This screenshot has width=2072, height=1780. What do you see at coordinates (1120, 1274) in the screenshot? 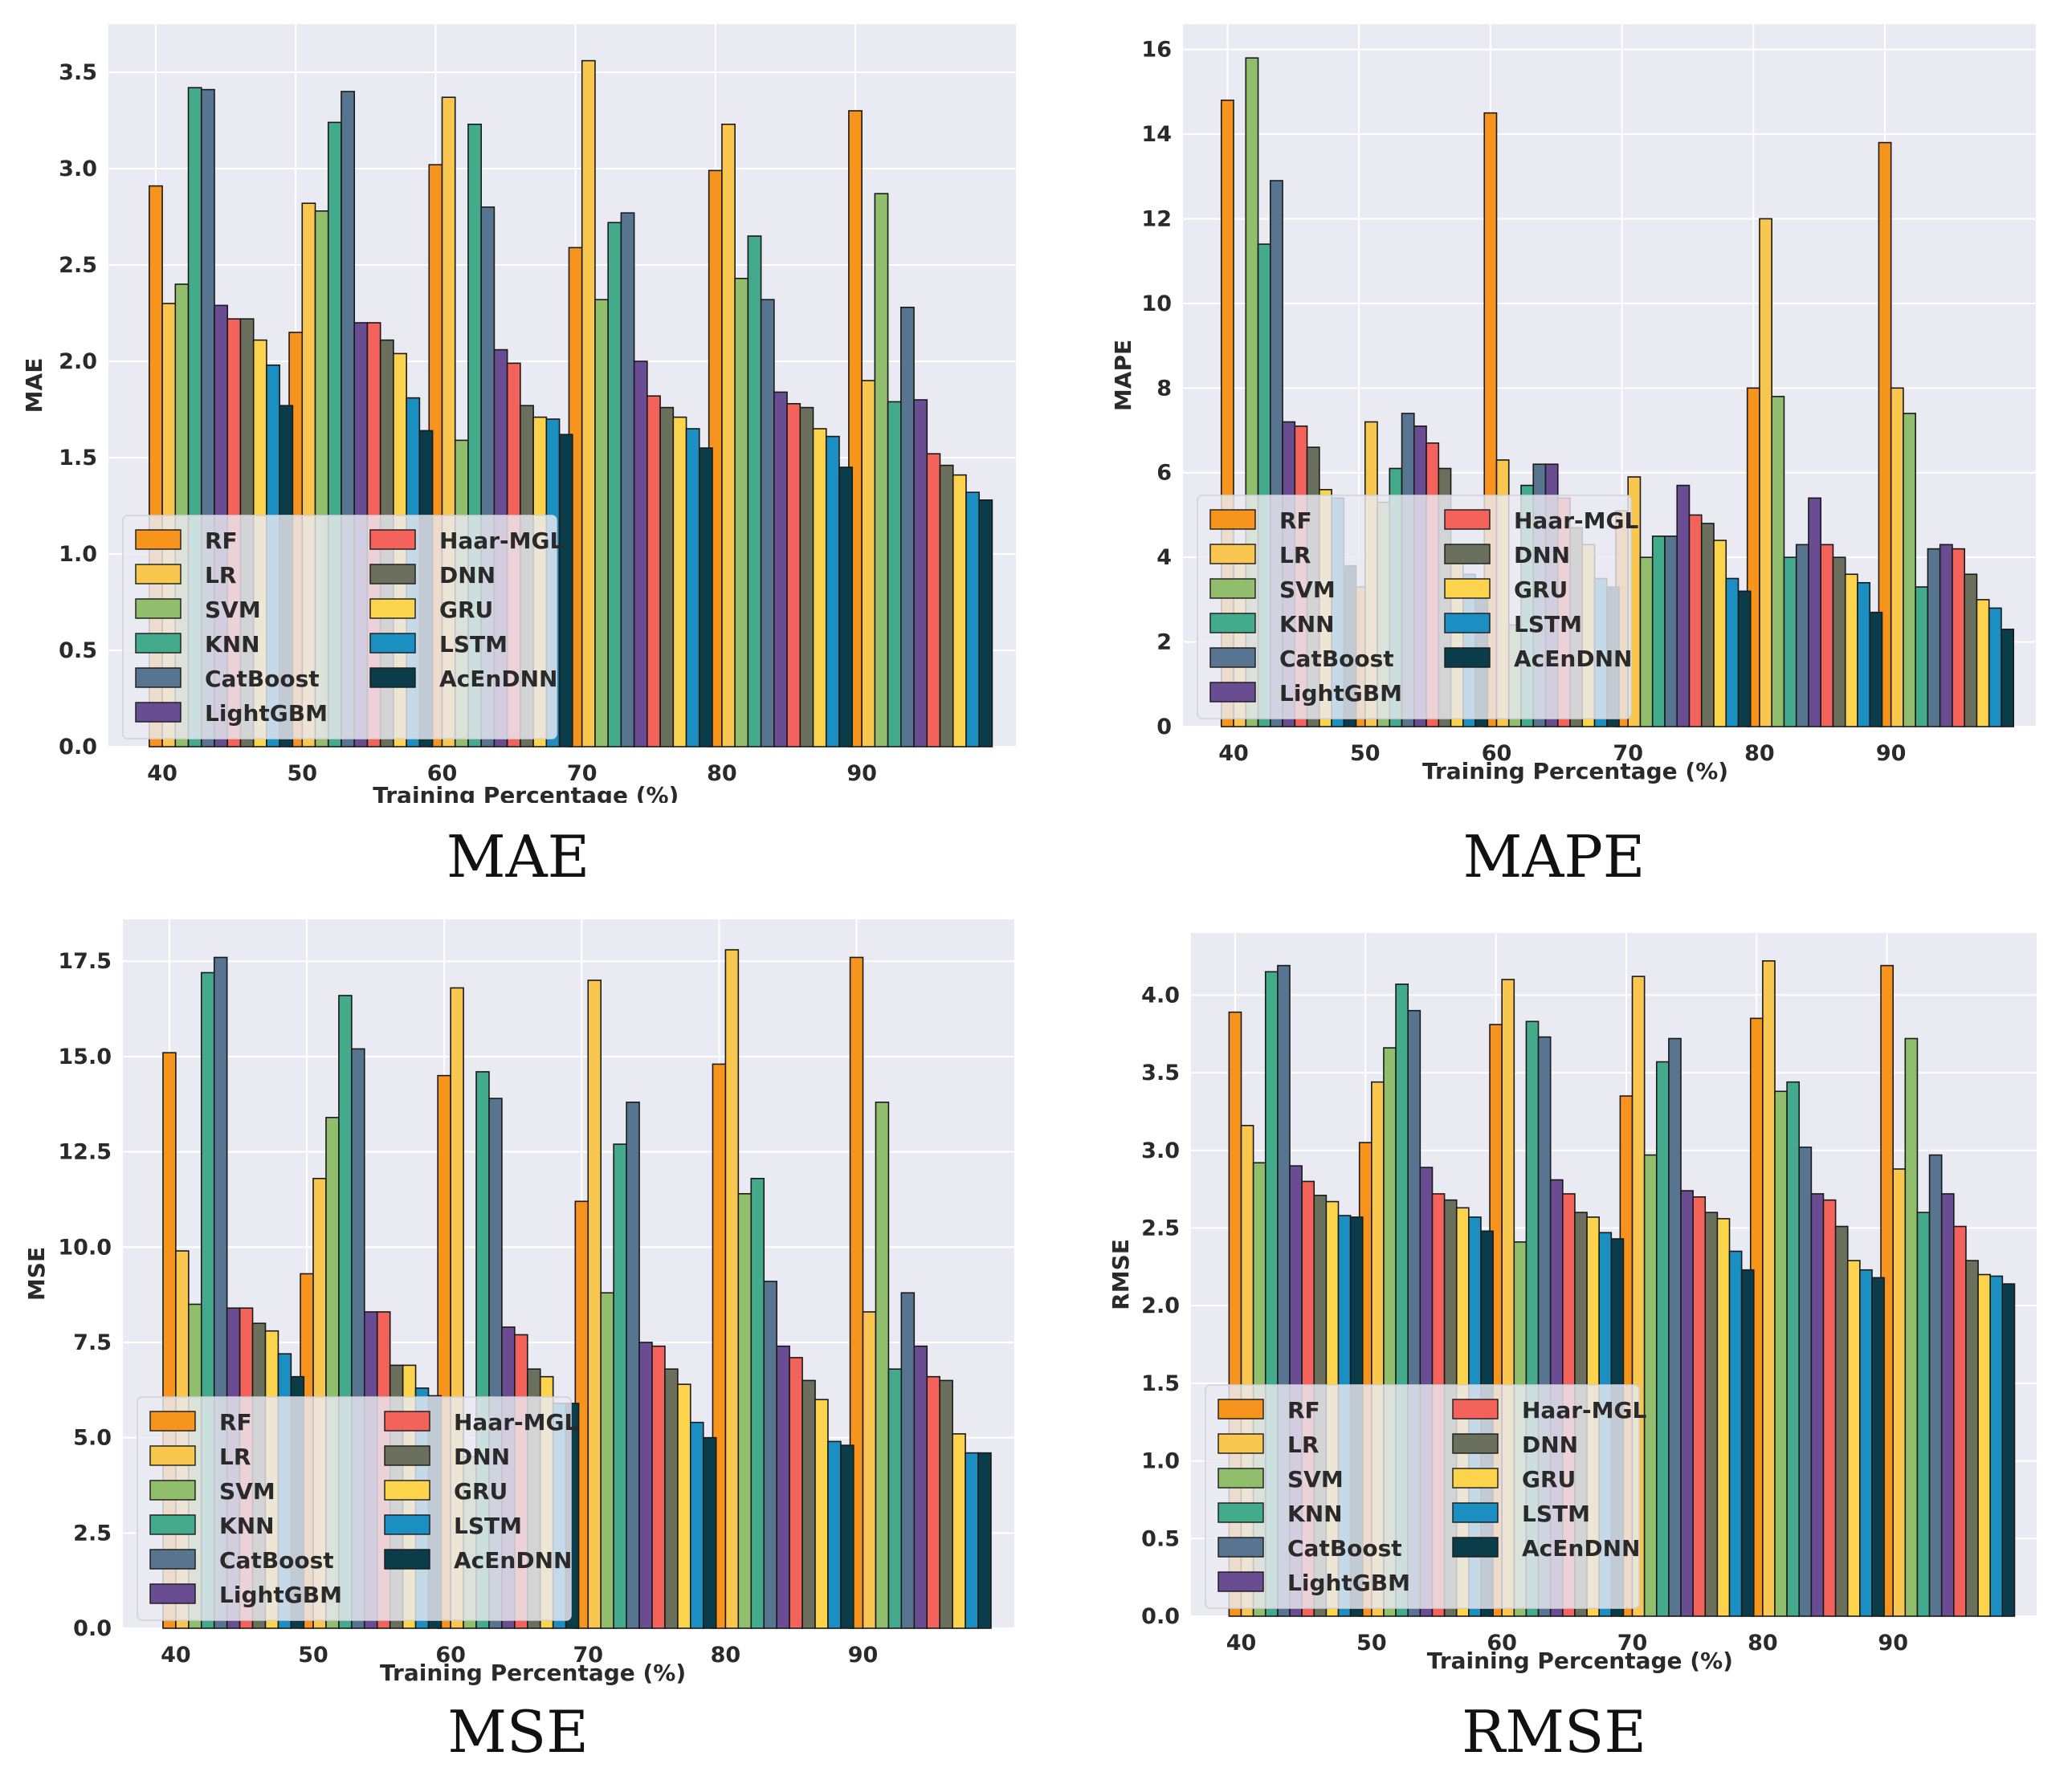
I see `rmse-y-axis-label: RMSE` at bounding box center [1120, 1274].